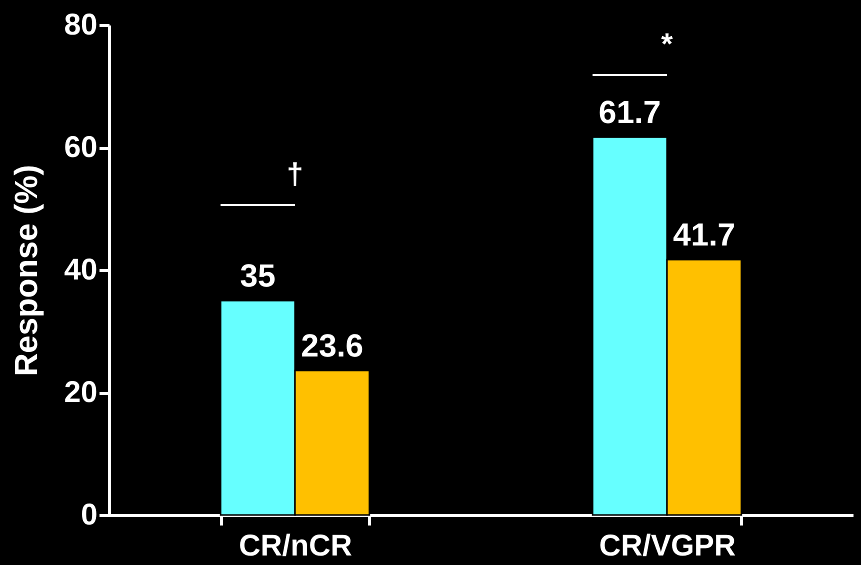  I want to click on data-label: 41.7, so click(704, 234).